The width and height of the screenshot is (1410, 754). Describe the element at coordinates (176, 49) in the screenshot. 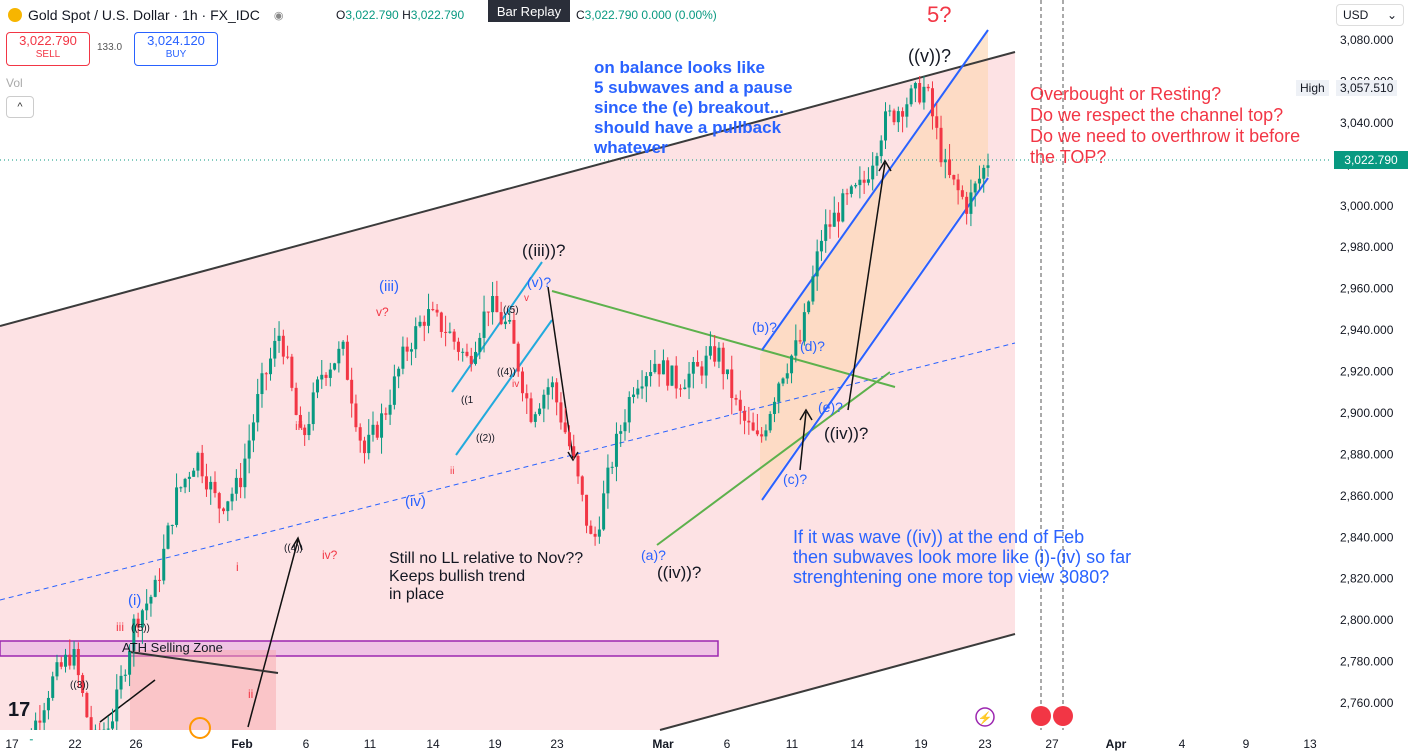

I see `buy-button: 3,024.120 BUY` at that location.